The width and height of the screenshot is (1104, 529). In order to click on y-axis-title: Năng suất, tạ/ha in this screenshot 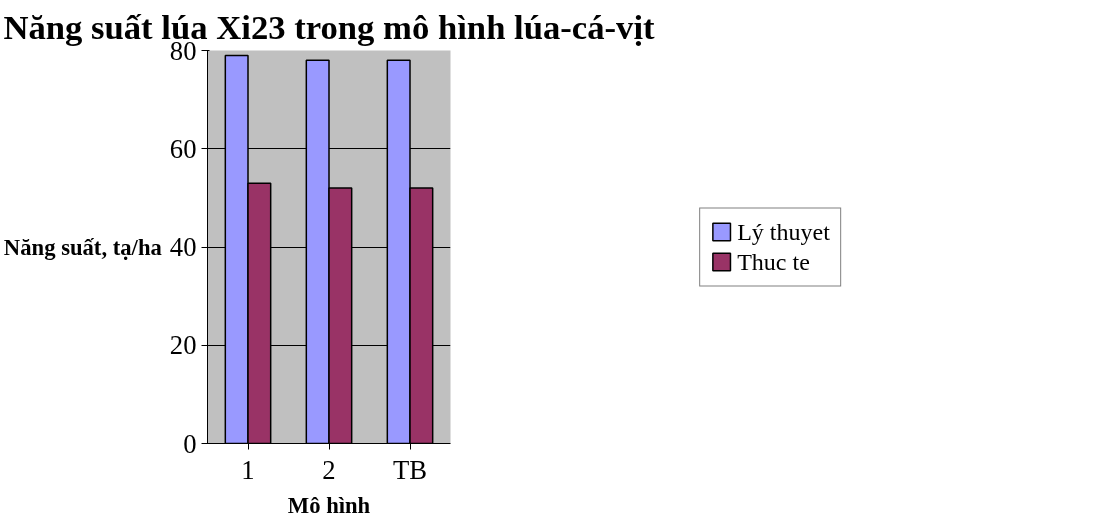, I will do `click(82, 247)`.